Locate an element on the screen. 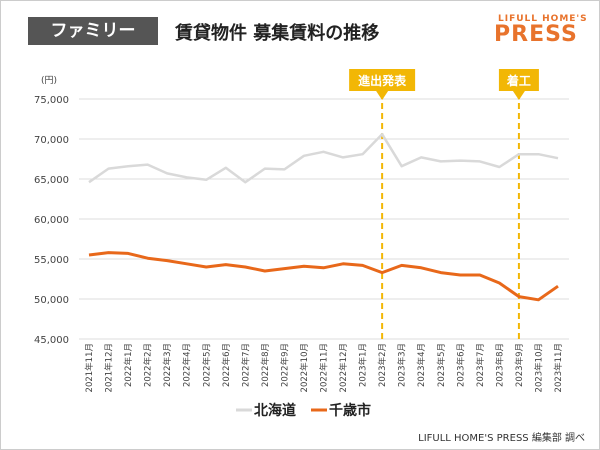  y-tick-label: 50,000 is located at coordinates (51, 300).